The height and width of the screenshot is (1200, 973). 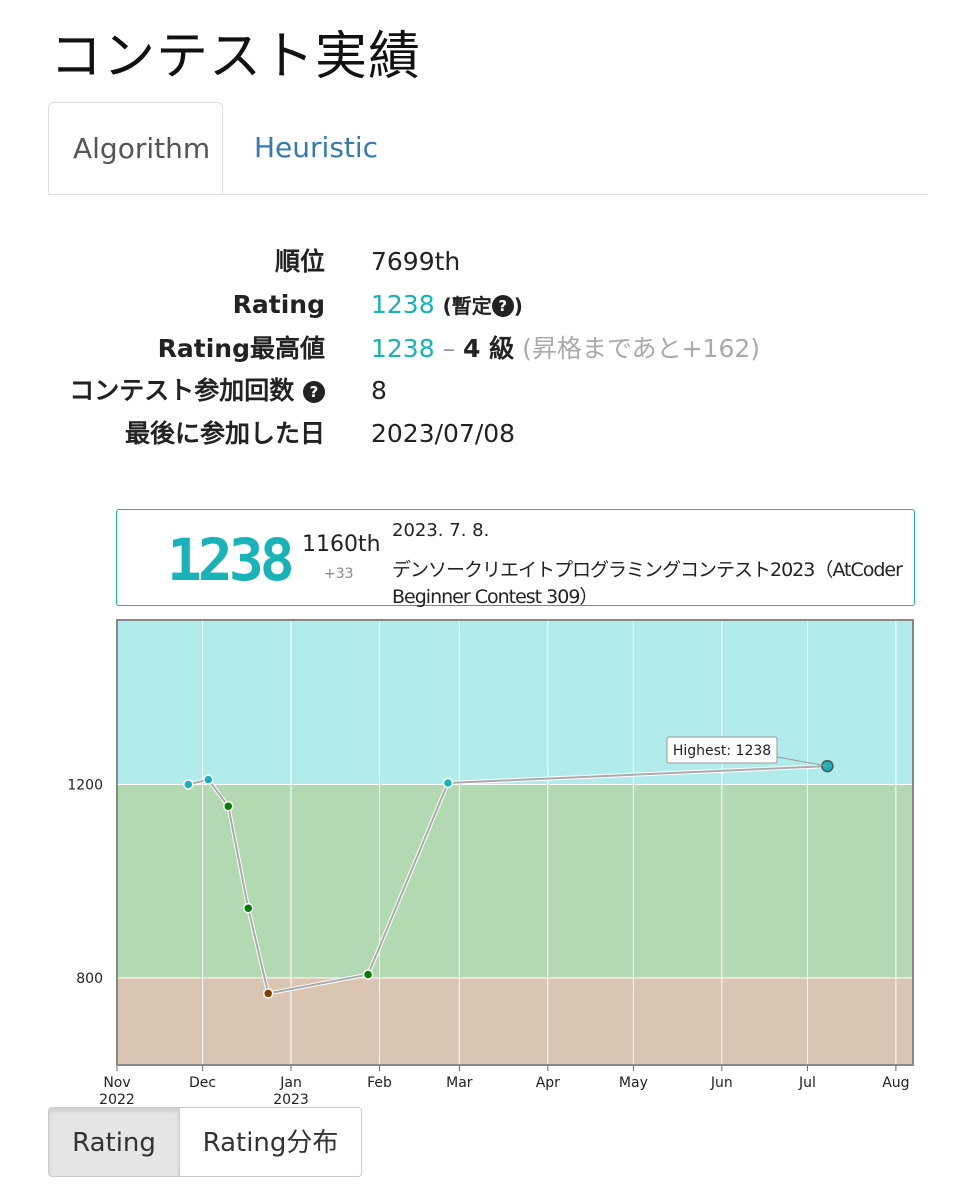 I want to click on y-tick-label: 800, so click(x=89, y=979).